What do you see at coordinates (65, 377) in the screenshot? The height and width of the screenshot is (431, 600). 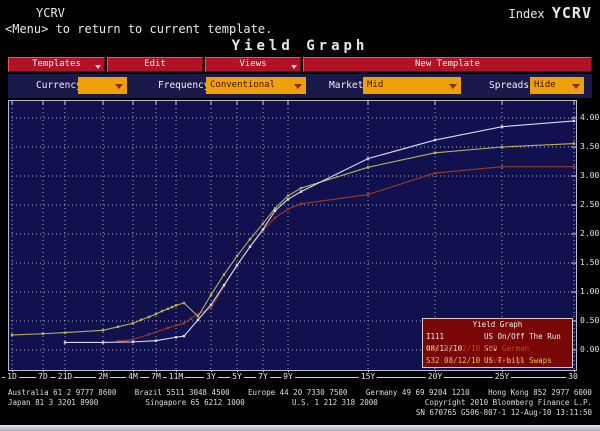 I see `x-tick-label: 21D` at bounding box center [65, 377].